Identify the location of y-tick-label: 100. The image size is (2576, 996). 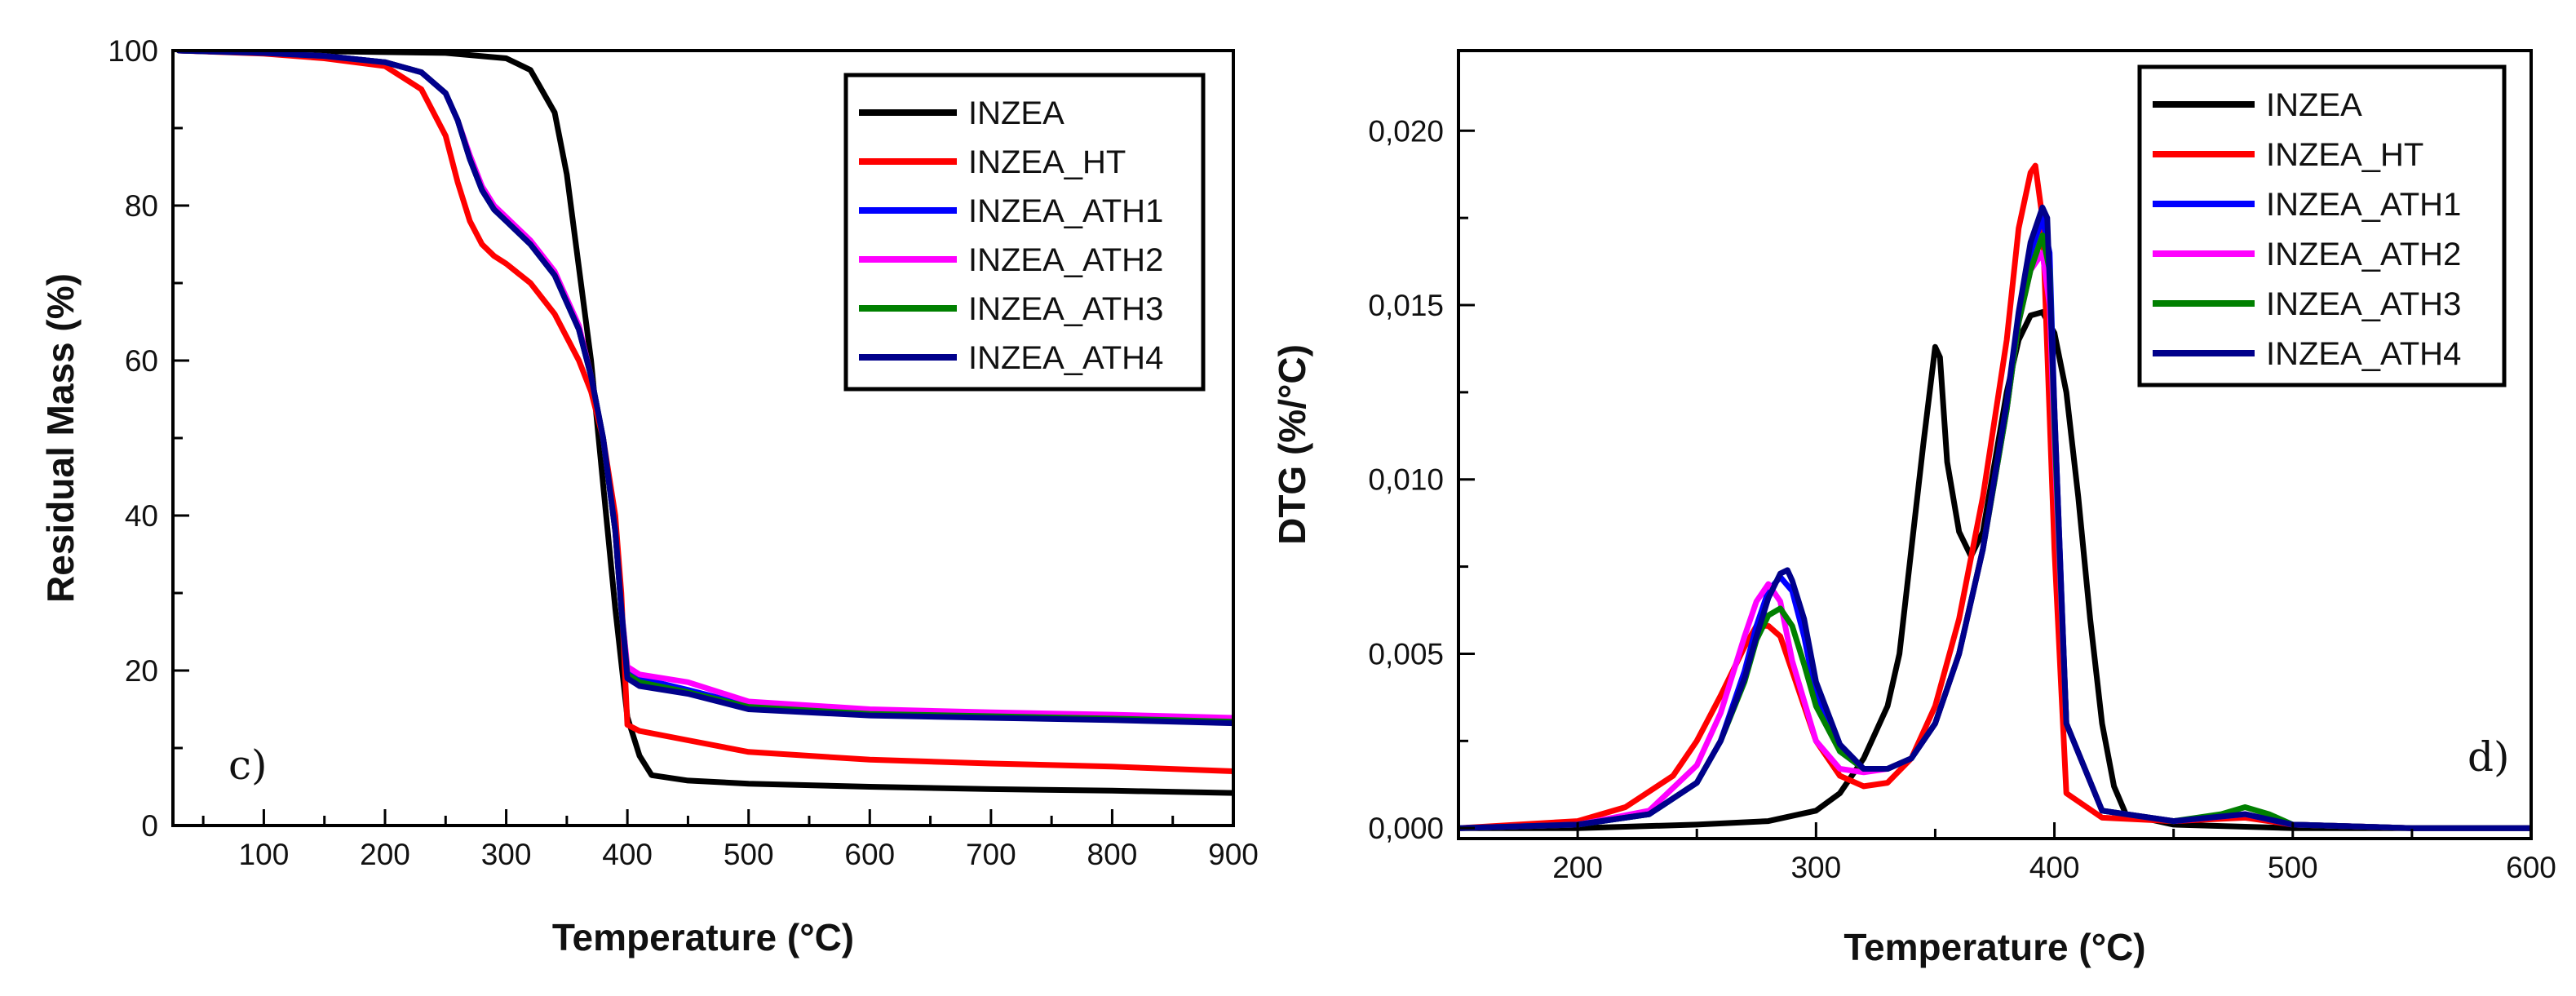
(133, 51).